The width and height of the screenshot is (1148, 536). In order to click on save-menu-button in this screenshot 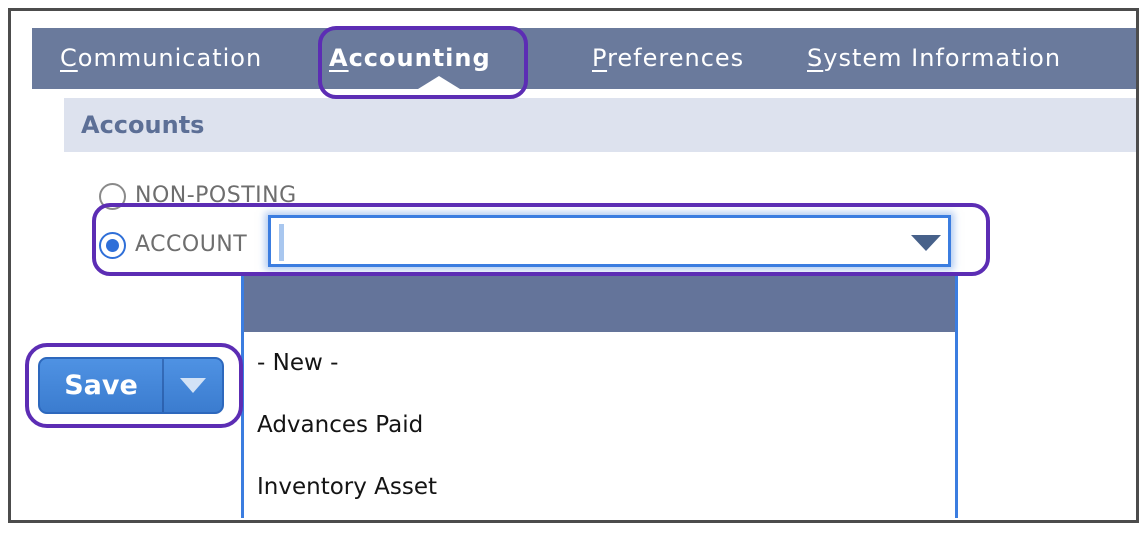, I will do `click(193, 385)`.